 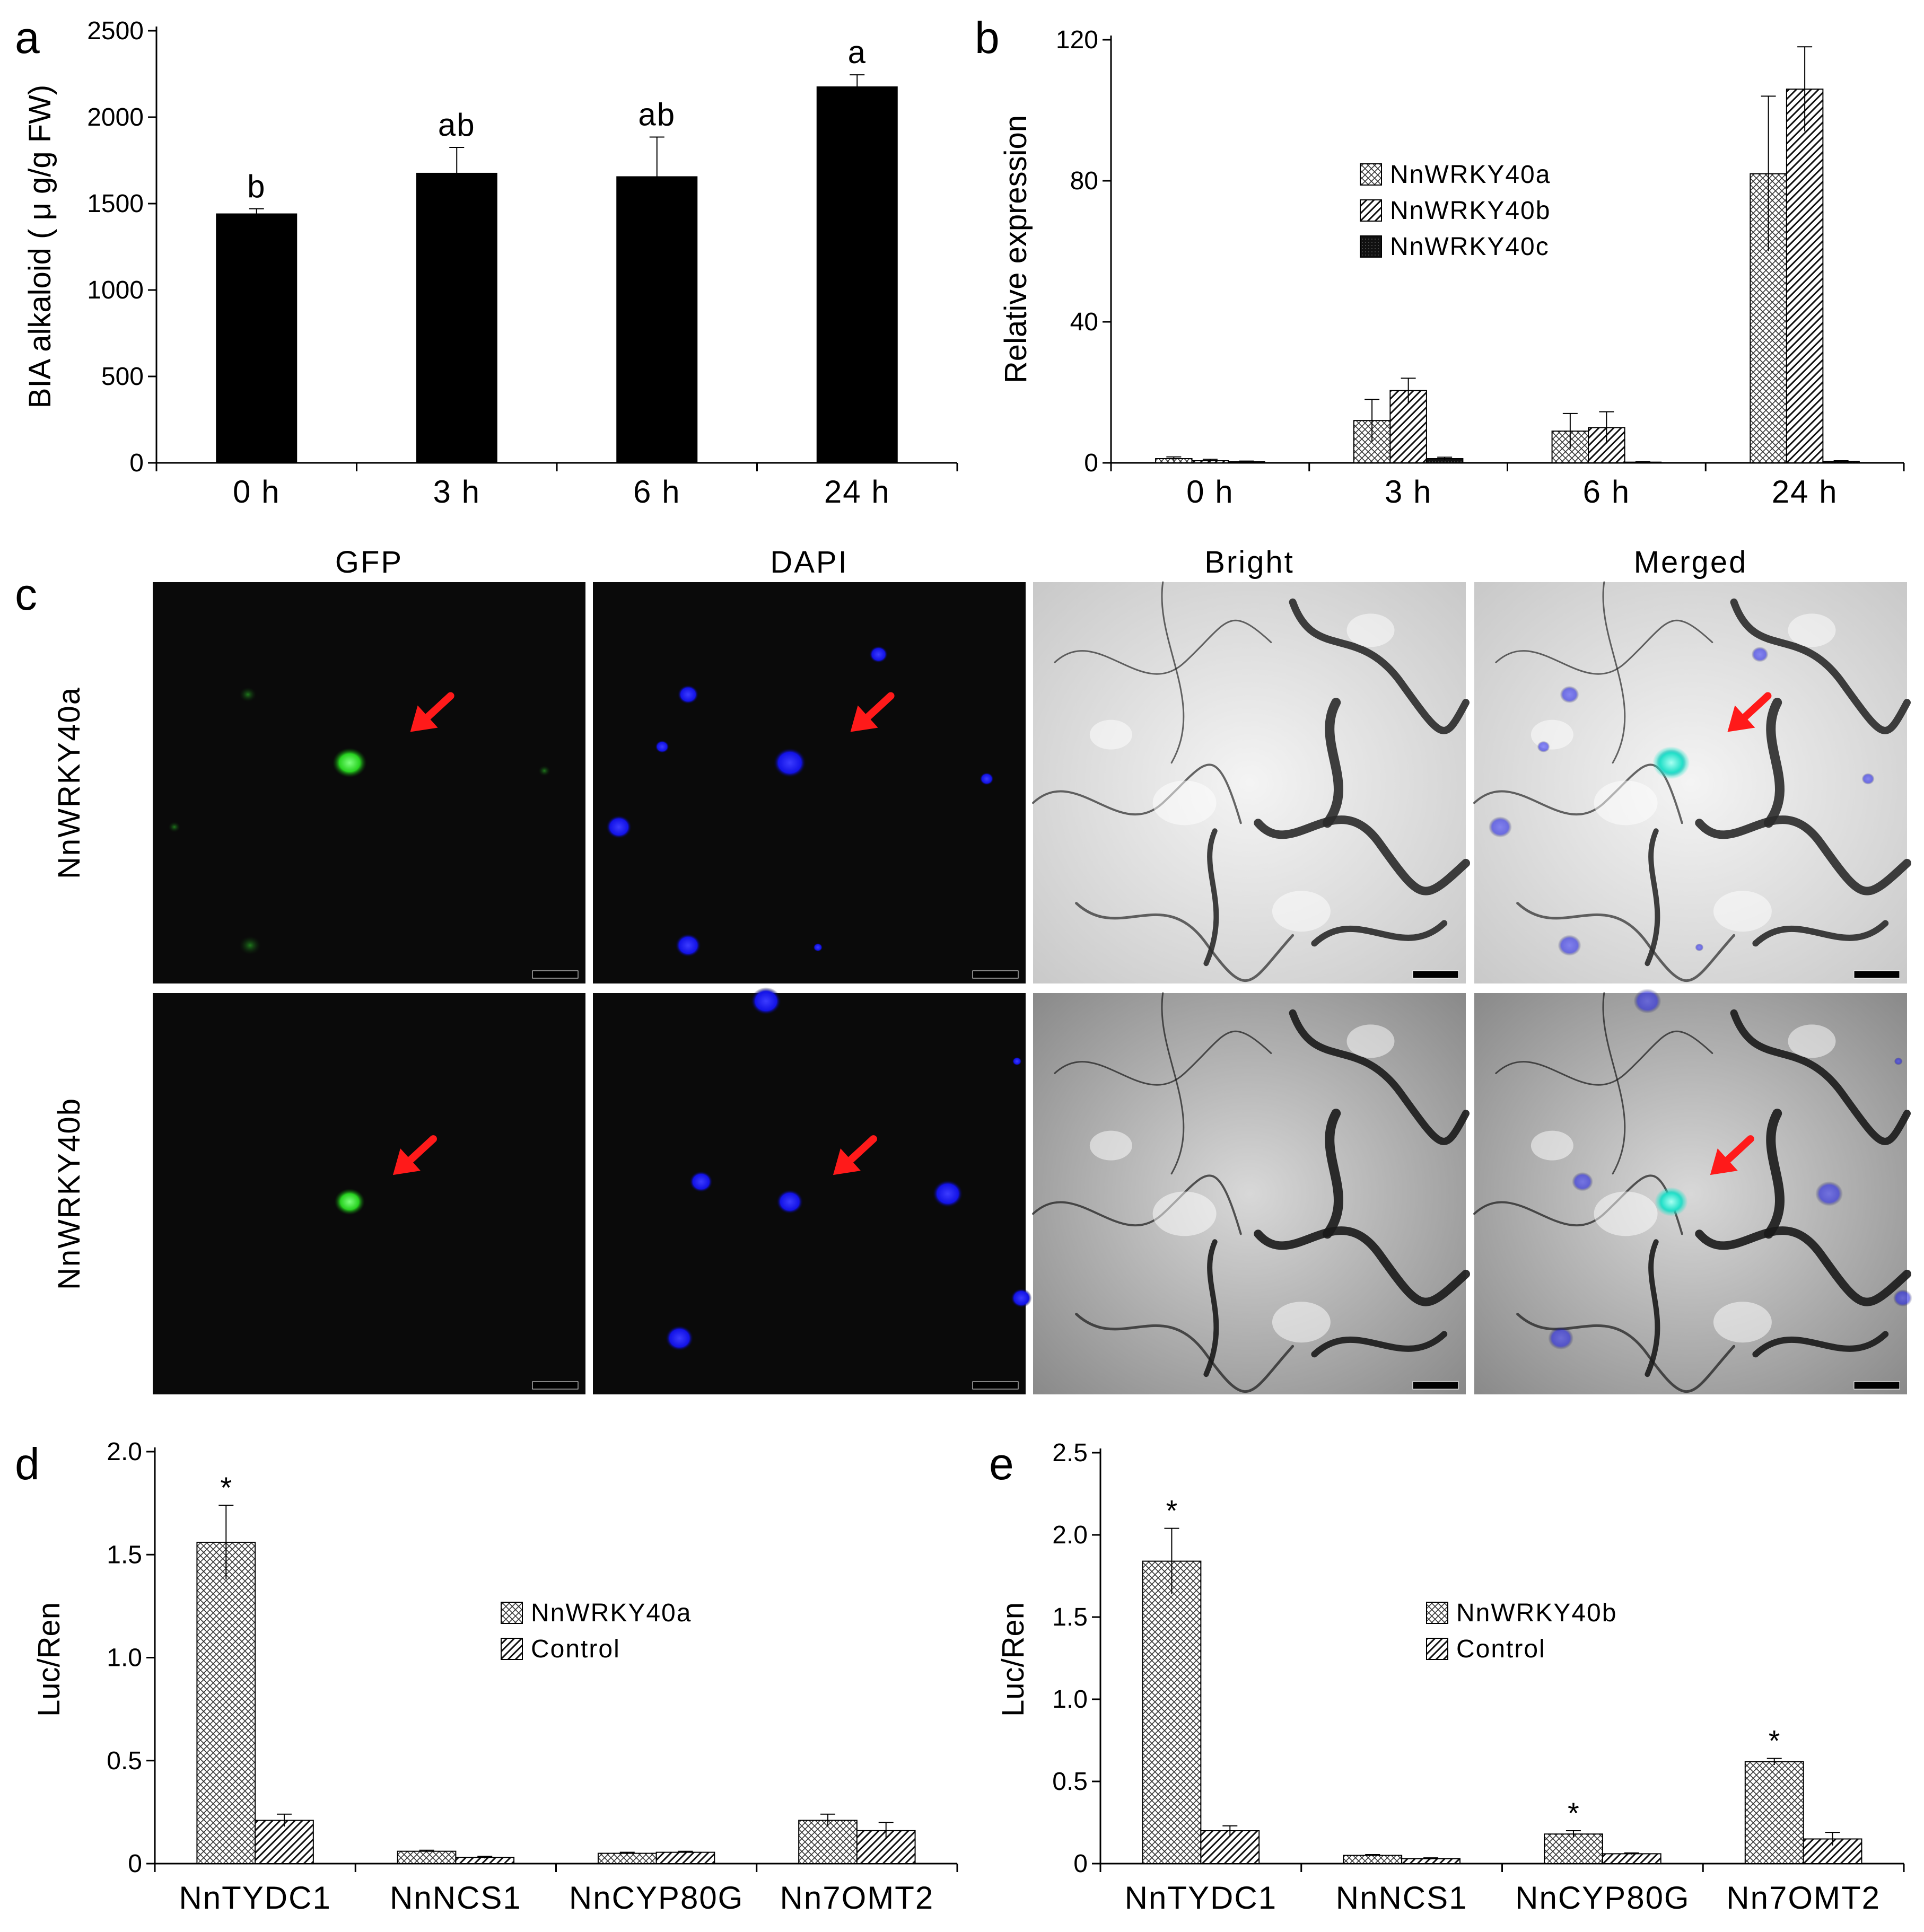 I want to click on x-category-label: 0 h, so click(x=1210, y=492).